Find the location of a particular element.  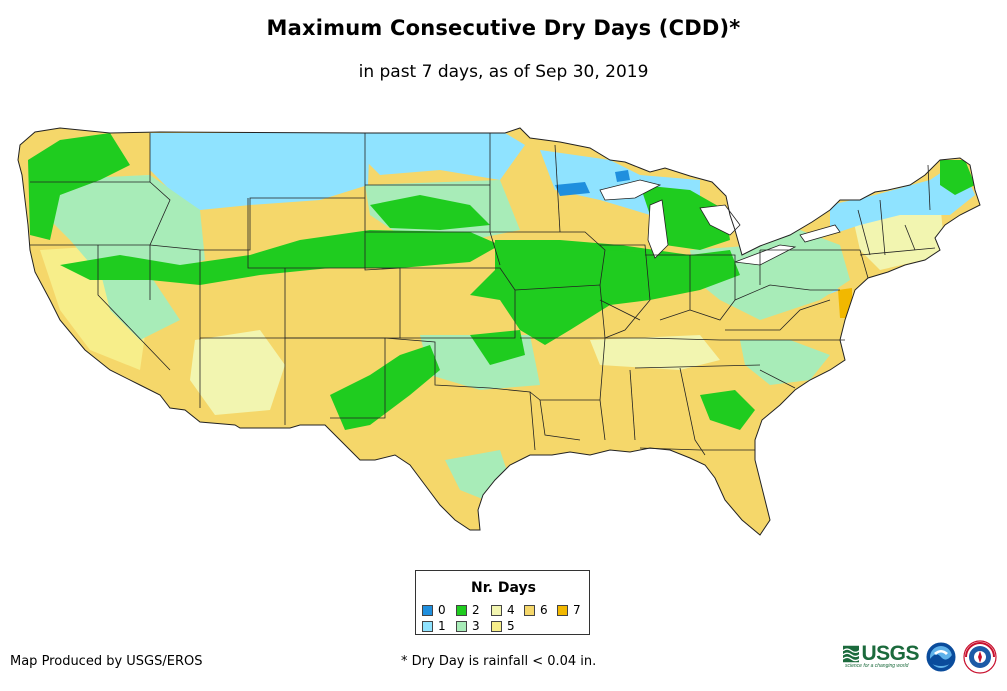

usgs-logo: USGS is located at coordinates (881, 654).